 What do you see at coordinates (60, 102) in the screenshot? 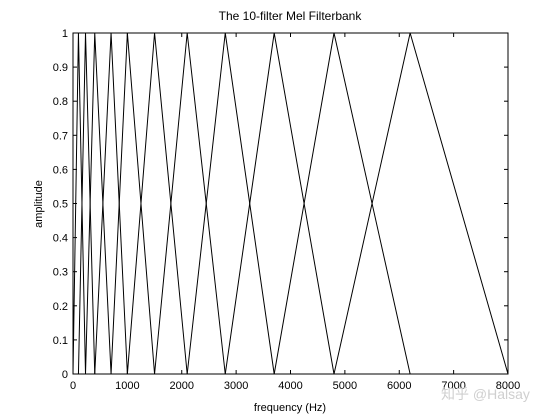
I see `y-tick-label: 0.8` at bounding box center [60, 102].